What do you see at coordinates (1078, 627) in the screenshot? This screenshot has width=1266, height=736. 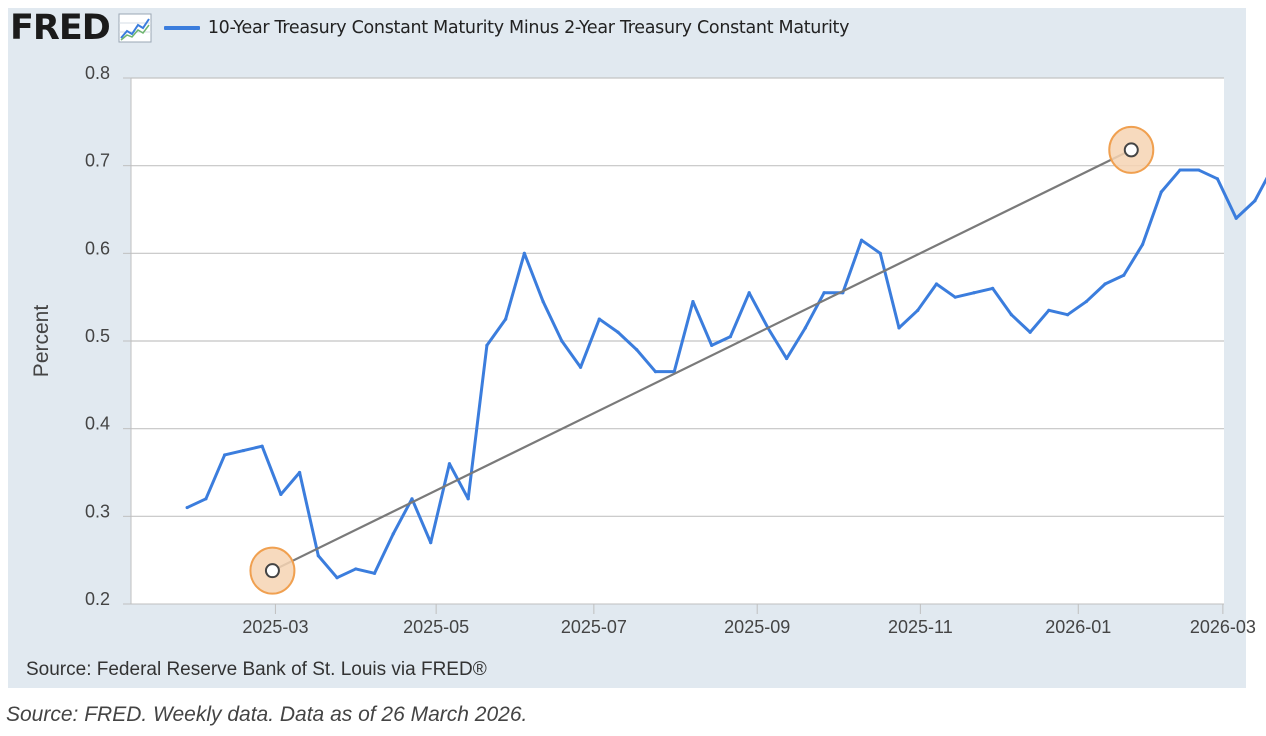 I see `x-tick-label: 2026-01` at bounding box center [1078, 627].